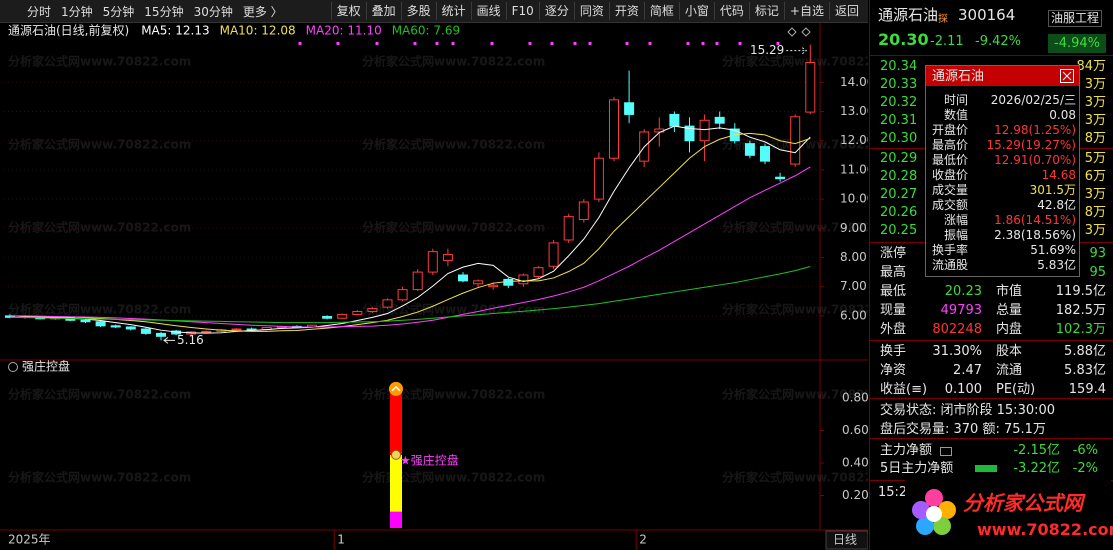  Describe the element at coordinates (556, 11) in the screenshot. I see `tool-button: 逐分` at that location.